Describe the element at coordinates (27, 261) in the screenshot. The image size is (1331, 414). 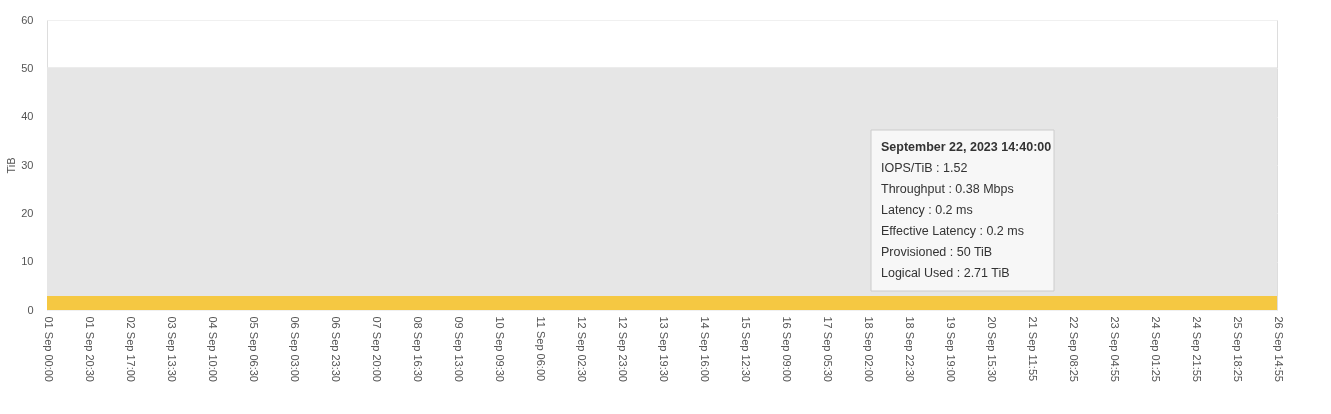
I see `y-tick-label: 10` at that location.